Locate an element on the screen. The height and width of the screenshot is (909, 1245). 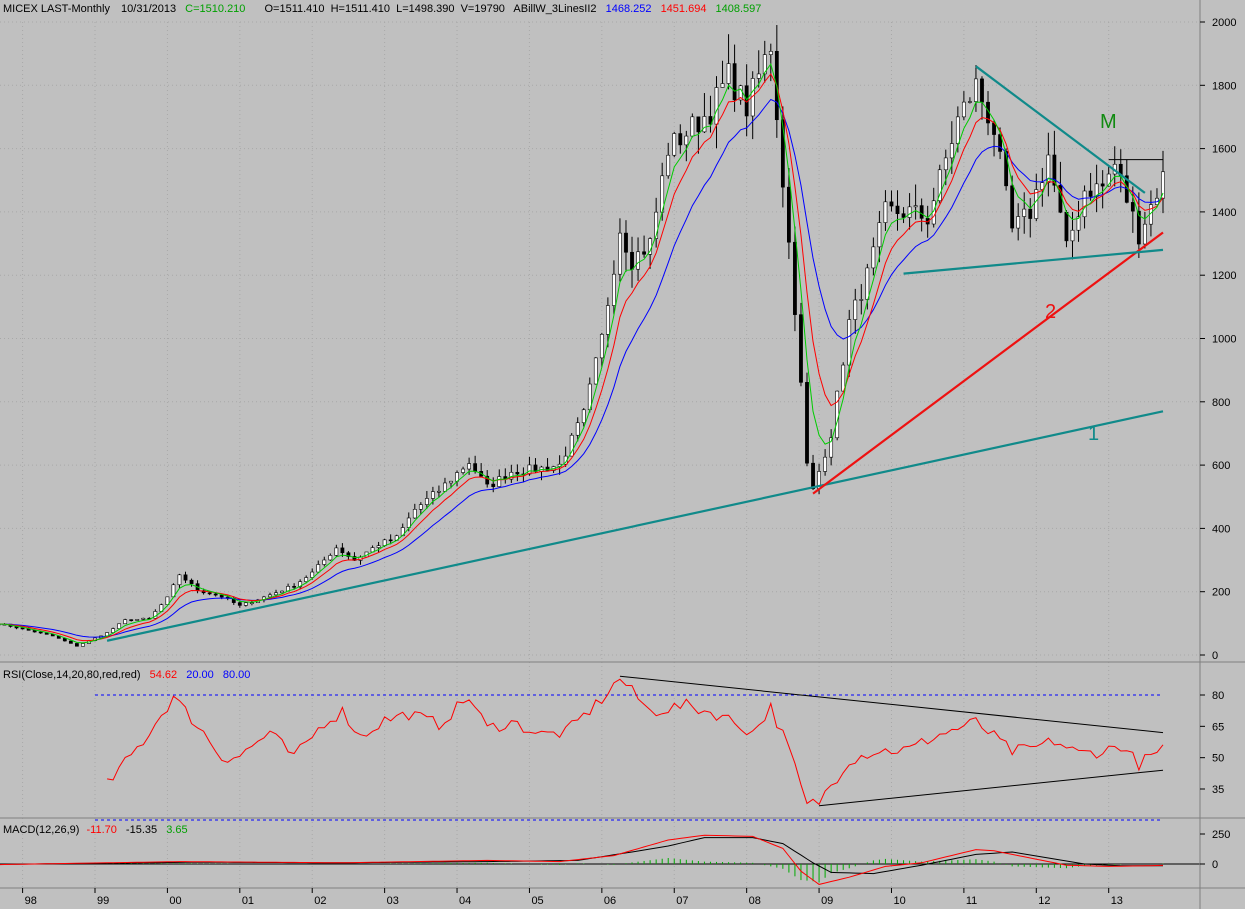
price-tick-label: 800 is located at coordinates (1221, 403).